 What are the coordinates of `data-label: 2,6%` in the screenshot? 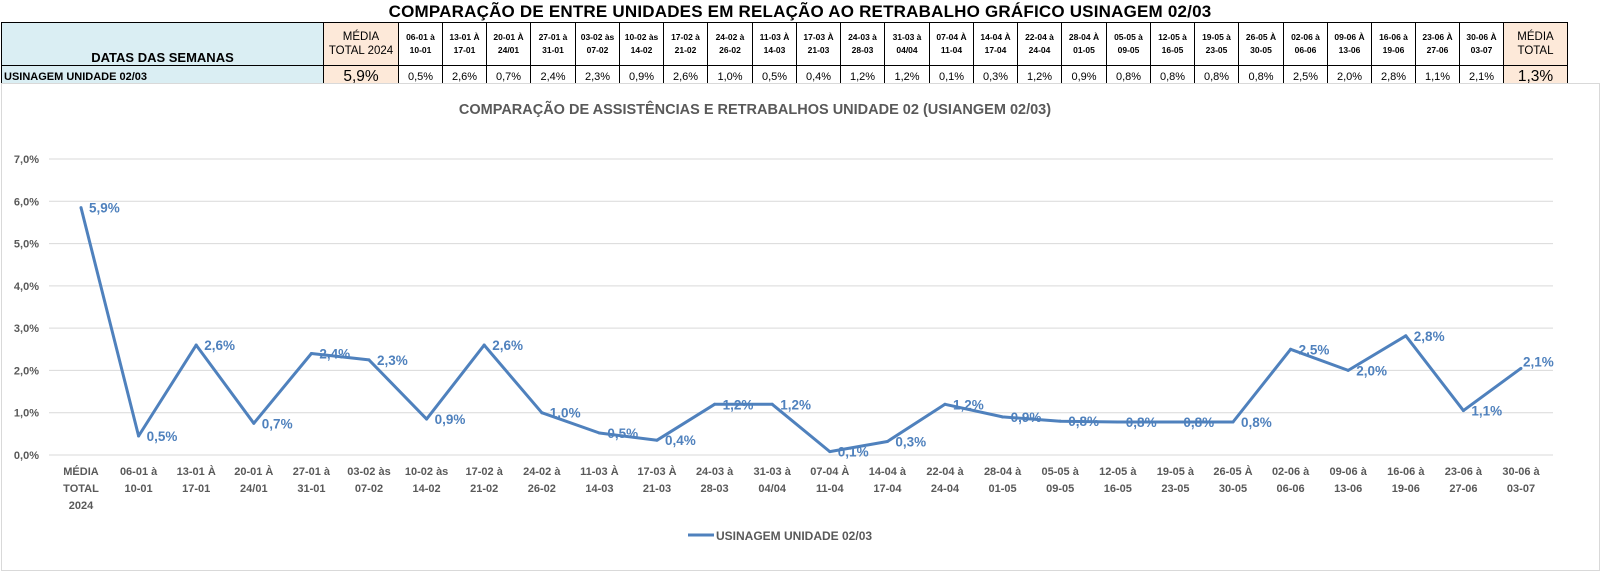 It's located at (219, 345).